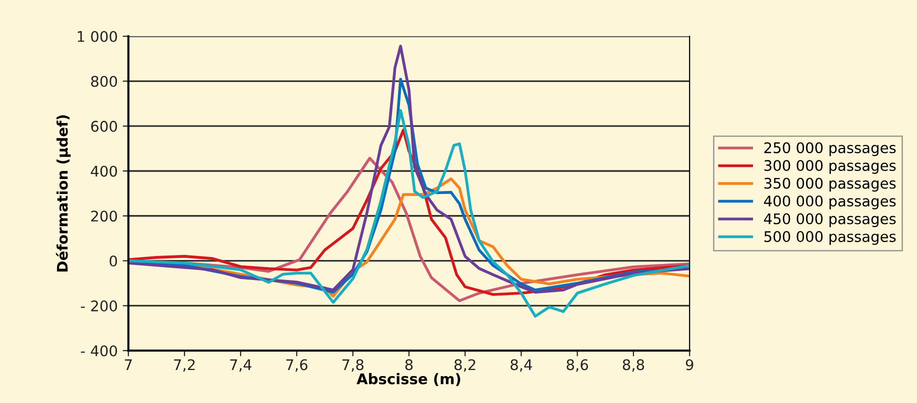  Describe the element at coordinates (830, 185) in the screenshot. I see `legend-label: 350 000 passages` at that location.